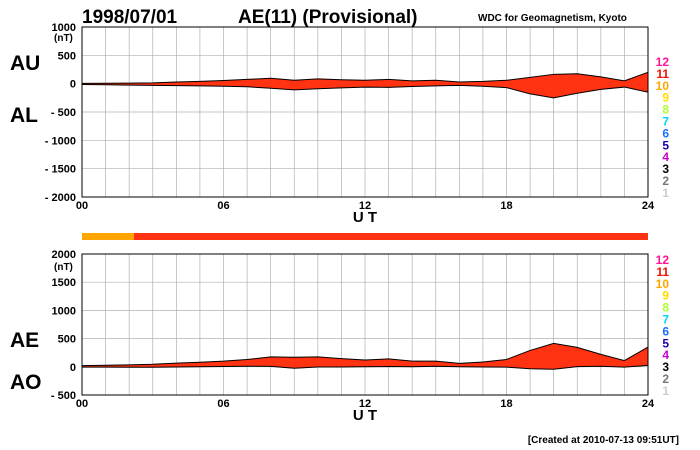 The width and height of the screenshot is (700, 450). I want to click on au-al-area, so click(365, 85).